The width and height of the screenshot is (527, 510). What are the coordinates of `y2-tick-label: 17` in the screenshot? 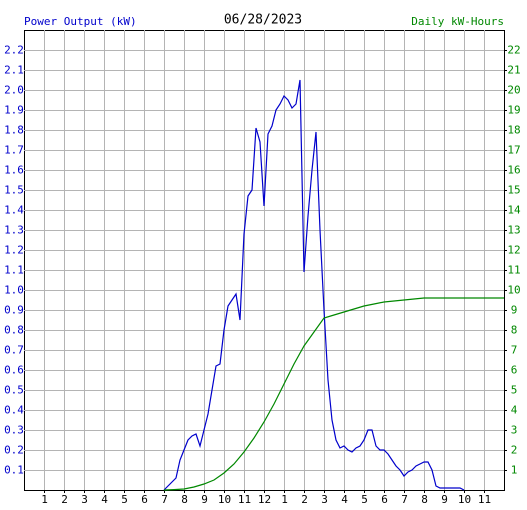 It's located at (513, 150).